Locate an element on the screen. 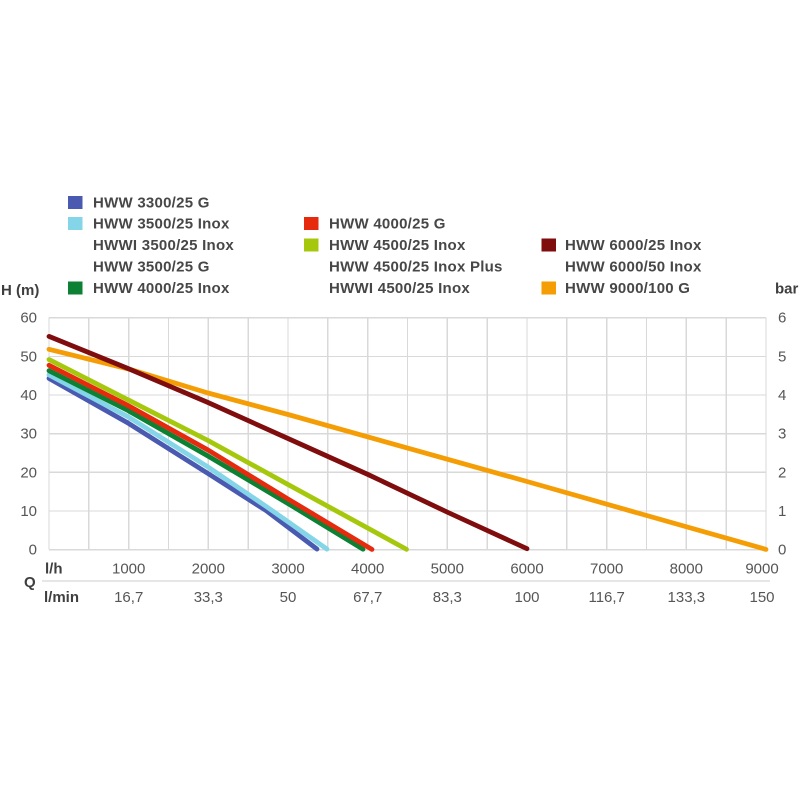 This screenshot has width=800, height=800. svg-text: 83,3 is located at coordinates (447, 597).